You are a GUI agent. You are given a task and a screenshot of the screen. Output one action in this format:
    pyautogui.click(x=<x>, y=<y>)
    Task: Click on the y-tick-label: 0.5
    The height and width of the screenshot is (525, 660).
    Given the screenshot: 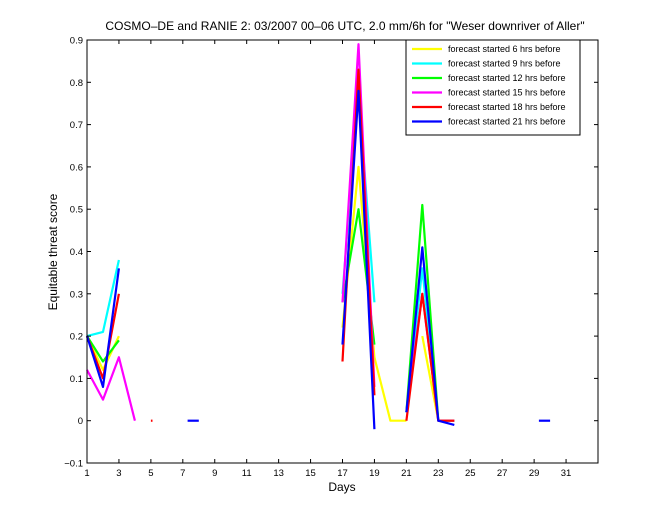 What is the action you would take?
    pyautogui.click(x=76, y=210)
    